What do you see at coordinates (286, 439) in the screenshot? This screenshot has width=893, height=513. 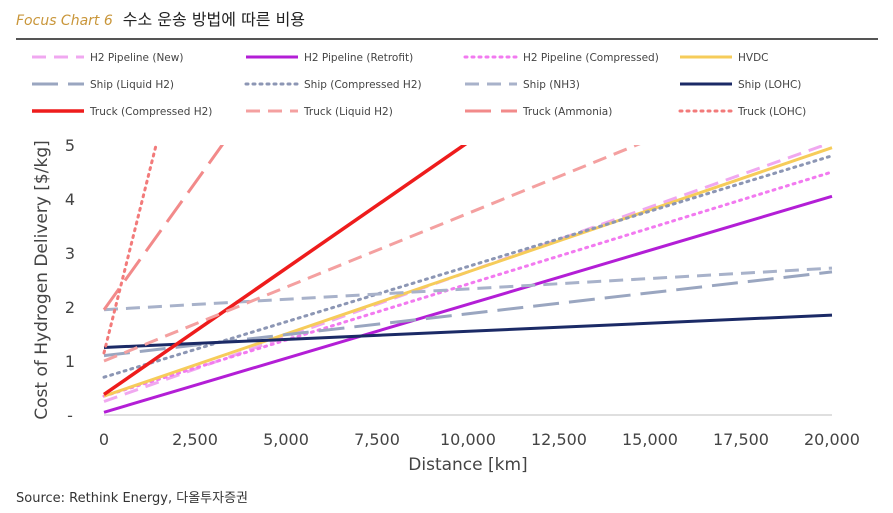 I see `x-tick-label: 5,000` at bounding box center [286, 439].